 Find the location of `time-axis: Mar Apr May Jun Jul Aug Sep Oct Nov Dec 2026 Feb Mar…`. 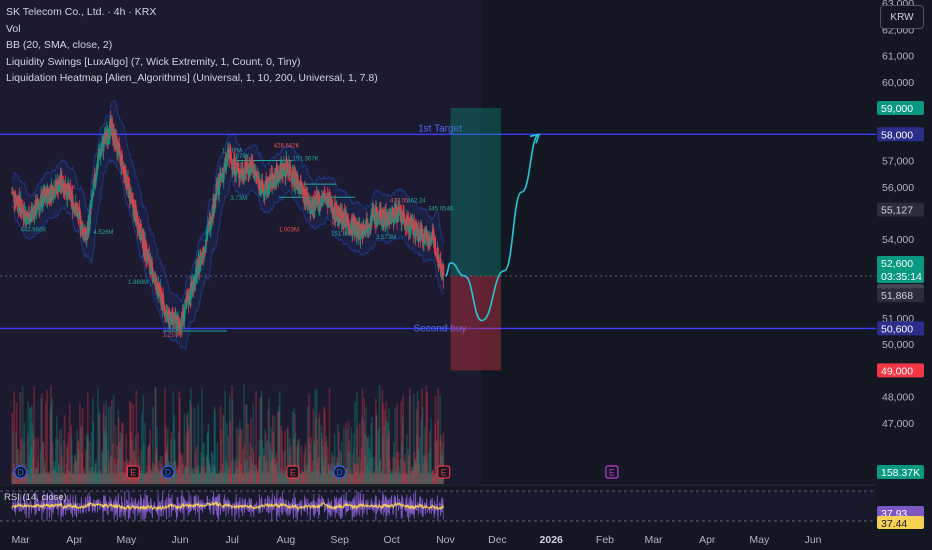

time-axis: Mar Apr May Jun Jul Aug Sep Oct Nov Dec 2026 Feb Mar… is located at coordinates (417, 540).